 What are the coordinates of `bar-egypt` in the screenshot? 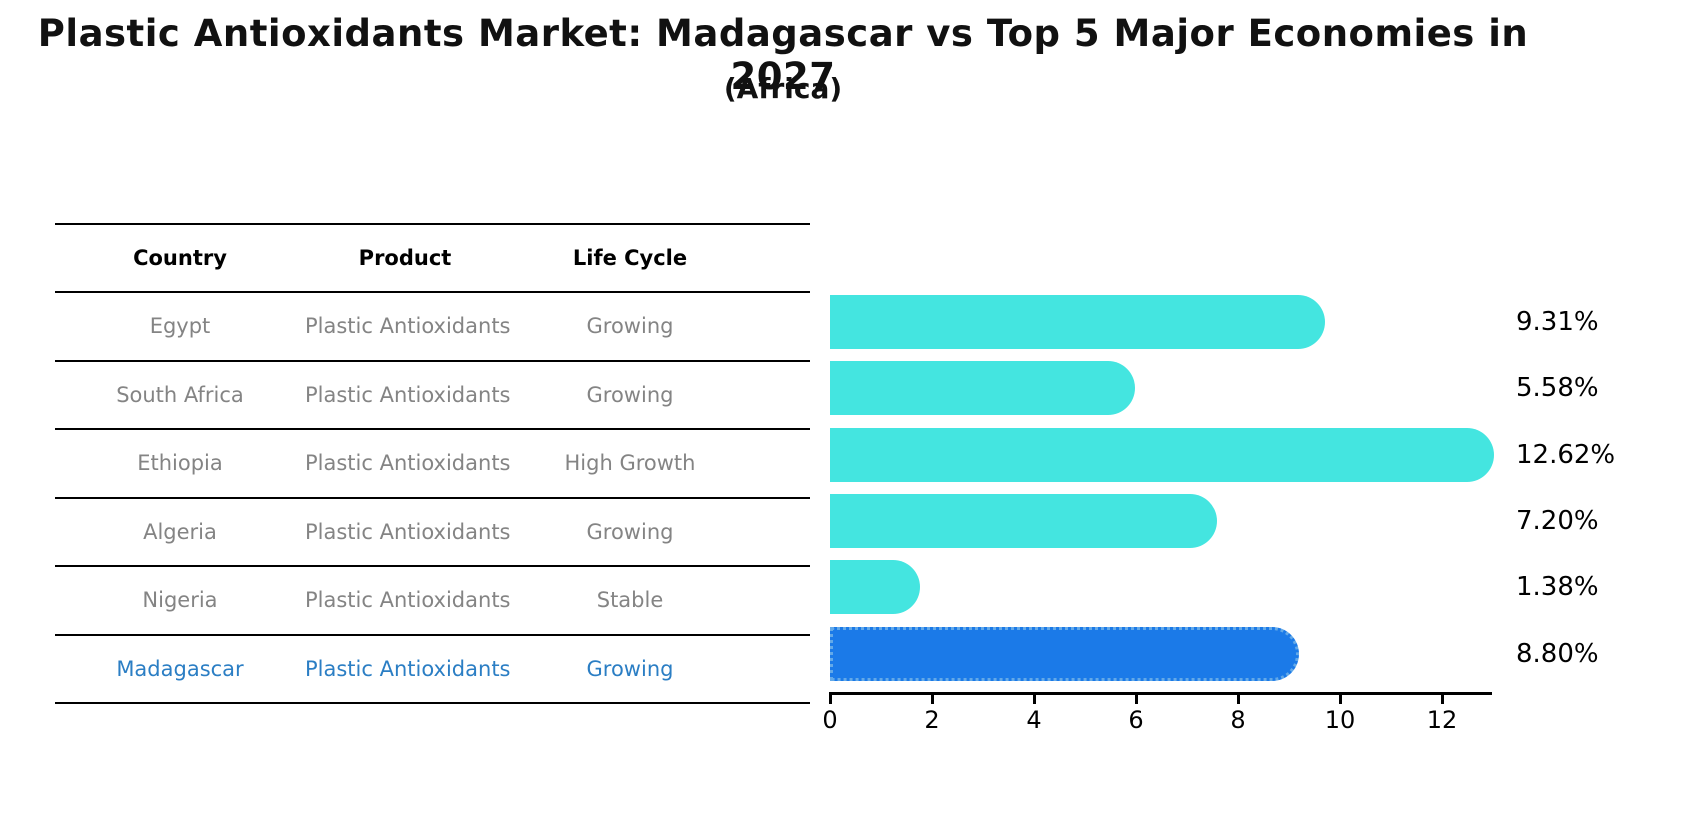 It's located at (1077, 322).